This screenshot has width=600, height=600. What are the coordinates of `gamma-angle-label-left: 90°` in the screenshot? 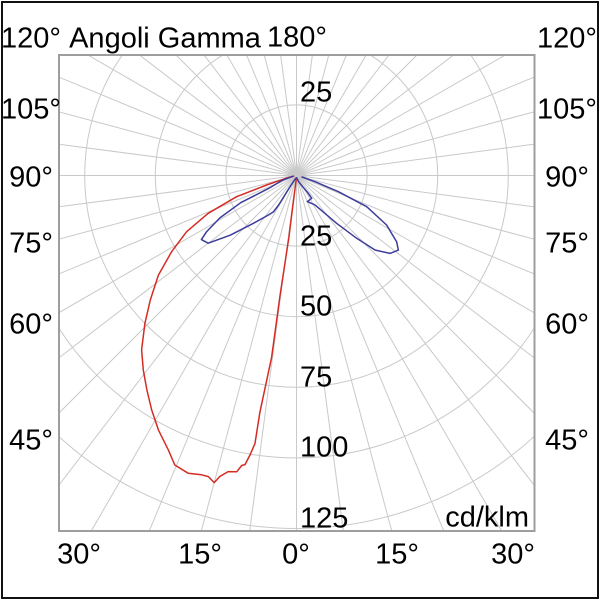 It's located at (31, 177).